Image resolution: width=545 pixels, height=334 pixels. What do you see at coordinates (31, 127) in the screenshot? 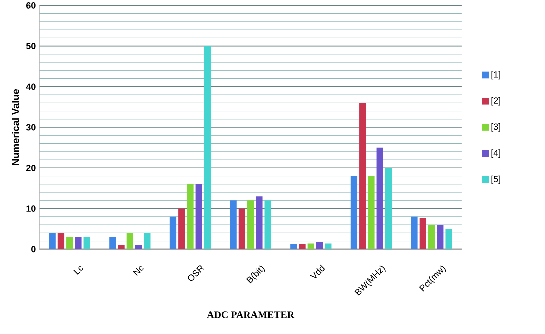
I see `y-tick-label: 30` at bounding box center [31, 127].